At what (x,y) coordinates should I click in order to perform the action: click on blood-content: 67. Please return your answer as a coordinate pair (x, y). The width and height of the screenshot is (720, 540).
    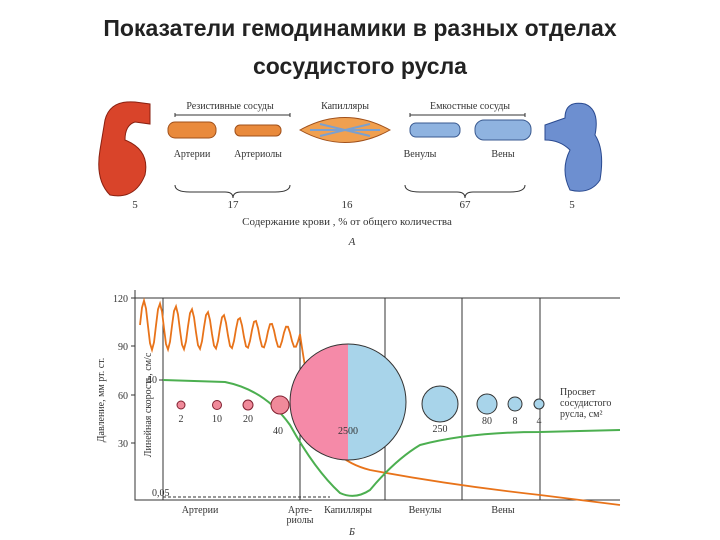
    Looking at the image, I should click on (466, 205).